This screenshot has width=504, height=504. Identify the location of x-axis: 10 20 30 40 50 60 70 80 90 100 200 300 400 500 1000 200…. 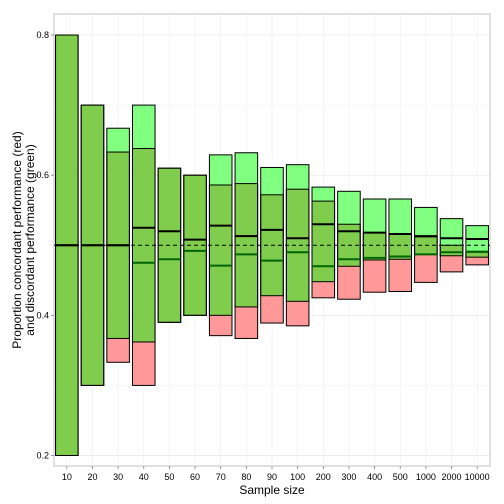
(276, 474).